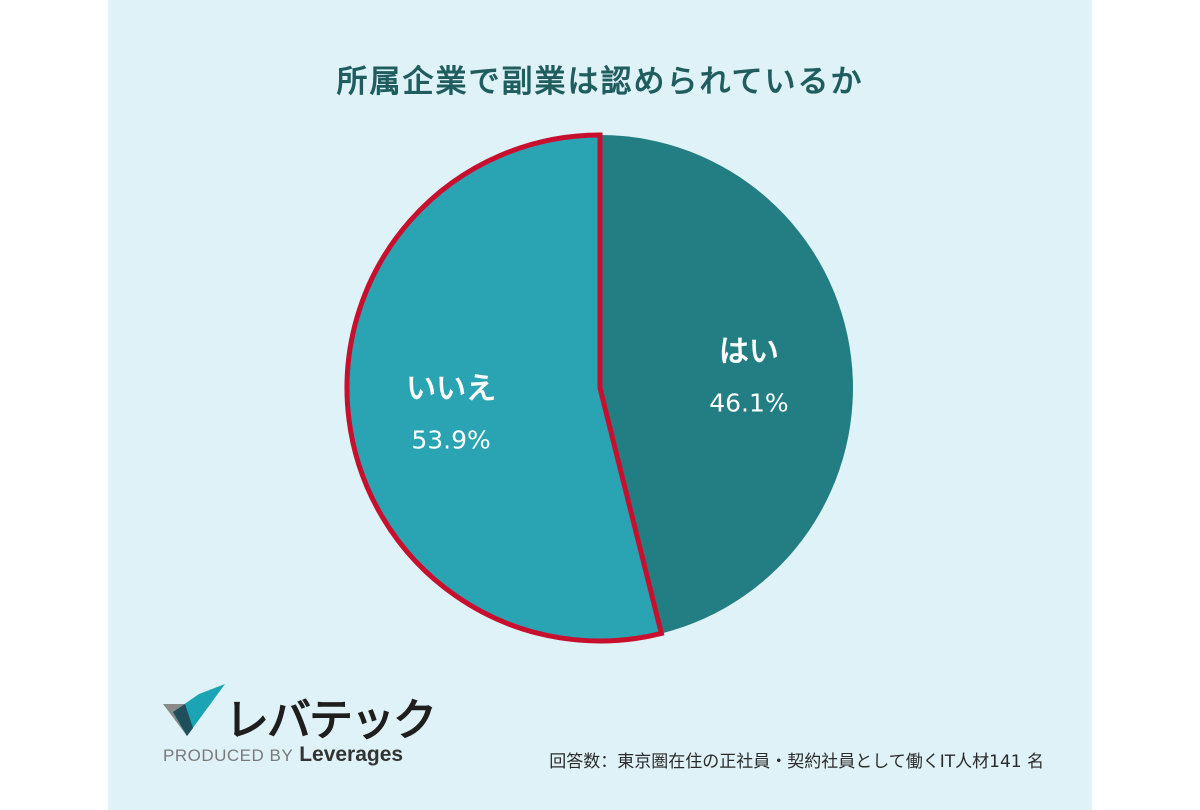 The width and height of the screenshot is (1200, 810). I want to click on pie-slice-label-1: いいえ, so click(451, 388).